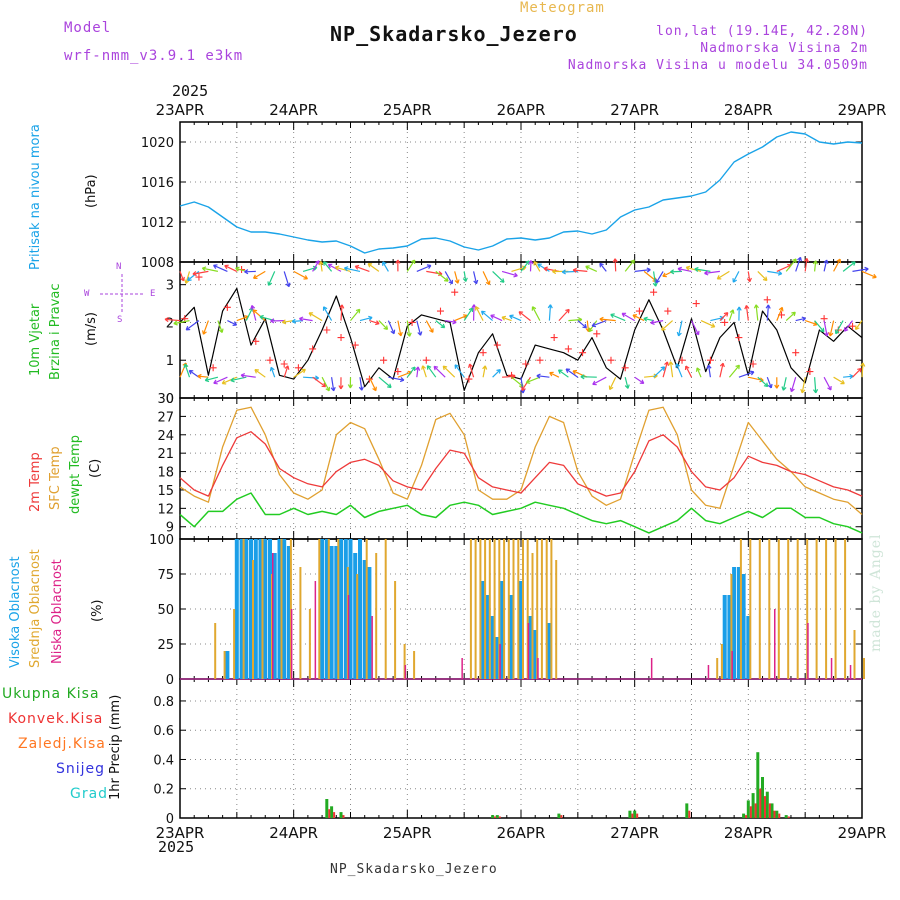 This screenshot has height=900, width=900. Describe the element at coordinates (170, 680) in the screenshot. I see `y-tick-label: 0` at that location.